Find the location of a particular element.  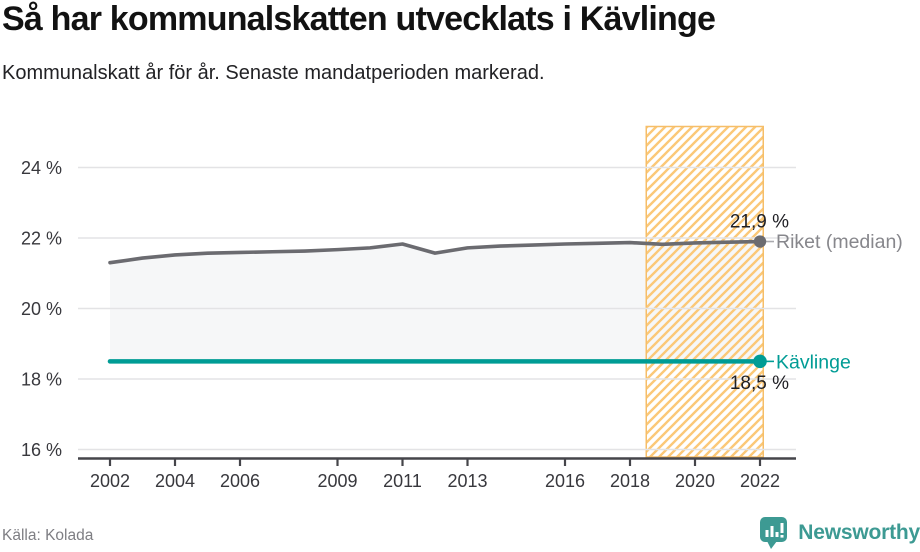

x-axis-label: 2018 is located at coordinates (630, 481).